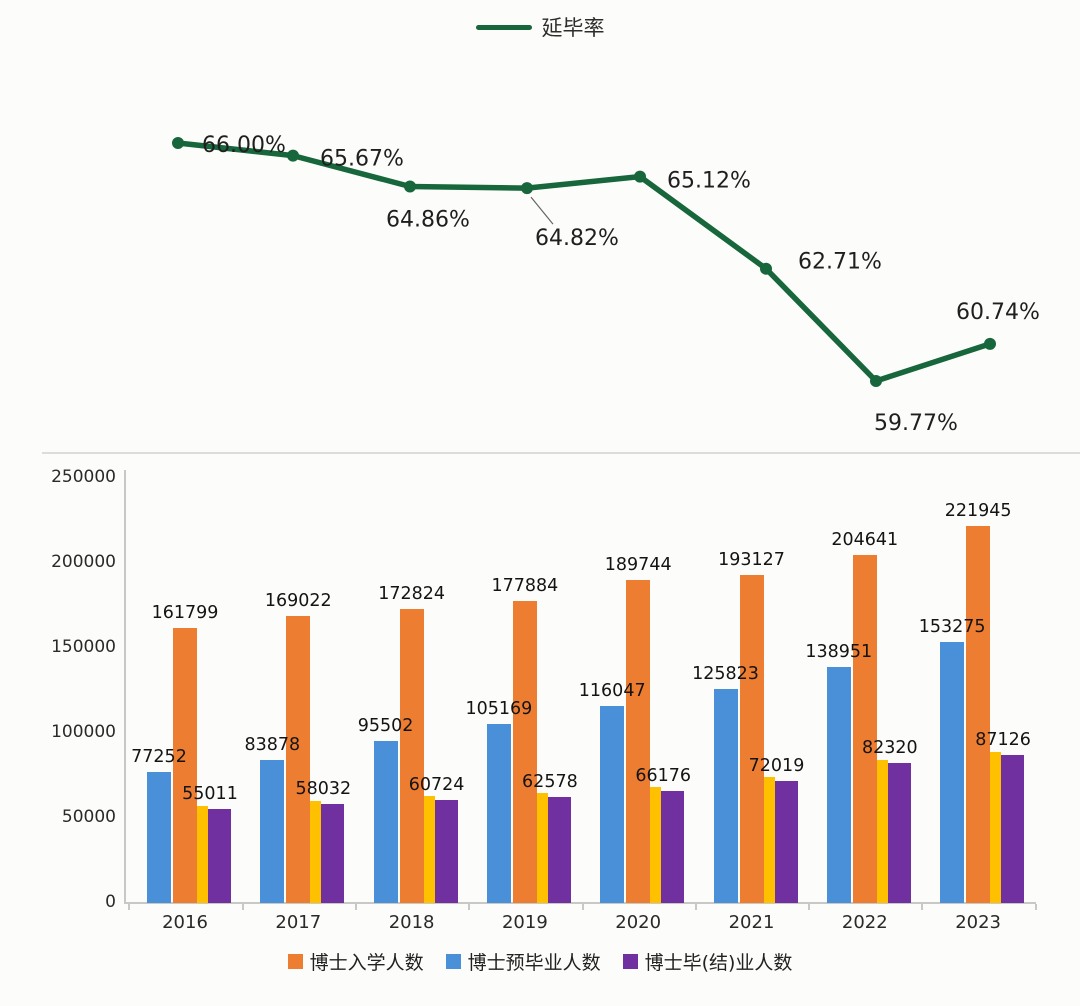  Describe the element at coordinates (725, 796) in the screenshot. I see `bar-pre-graduation-2021` at that location.